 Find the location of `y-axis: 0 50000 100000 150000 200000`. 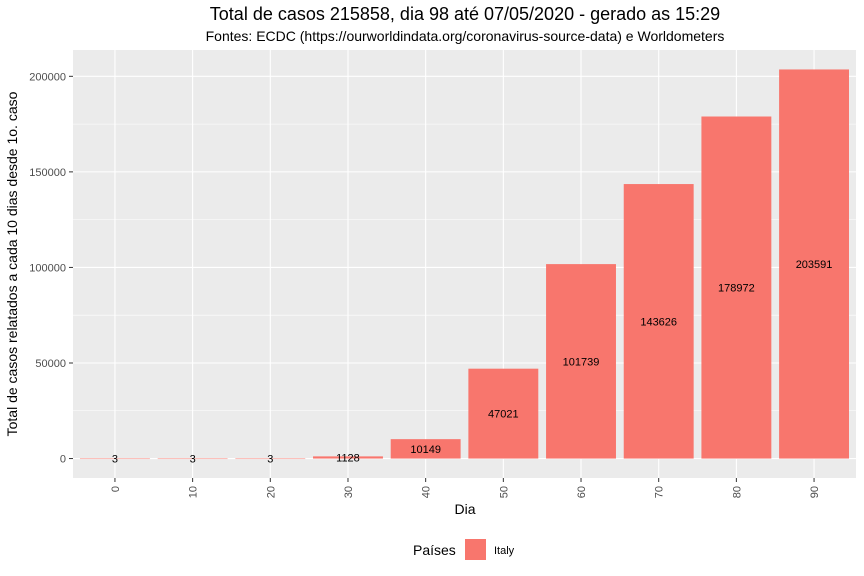

y-axis: 0 50000 100000 150000 200000 is located at coordinates (51, 268).